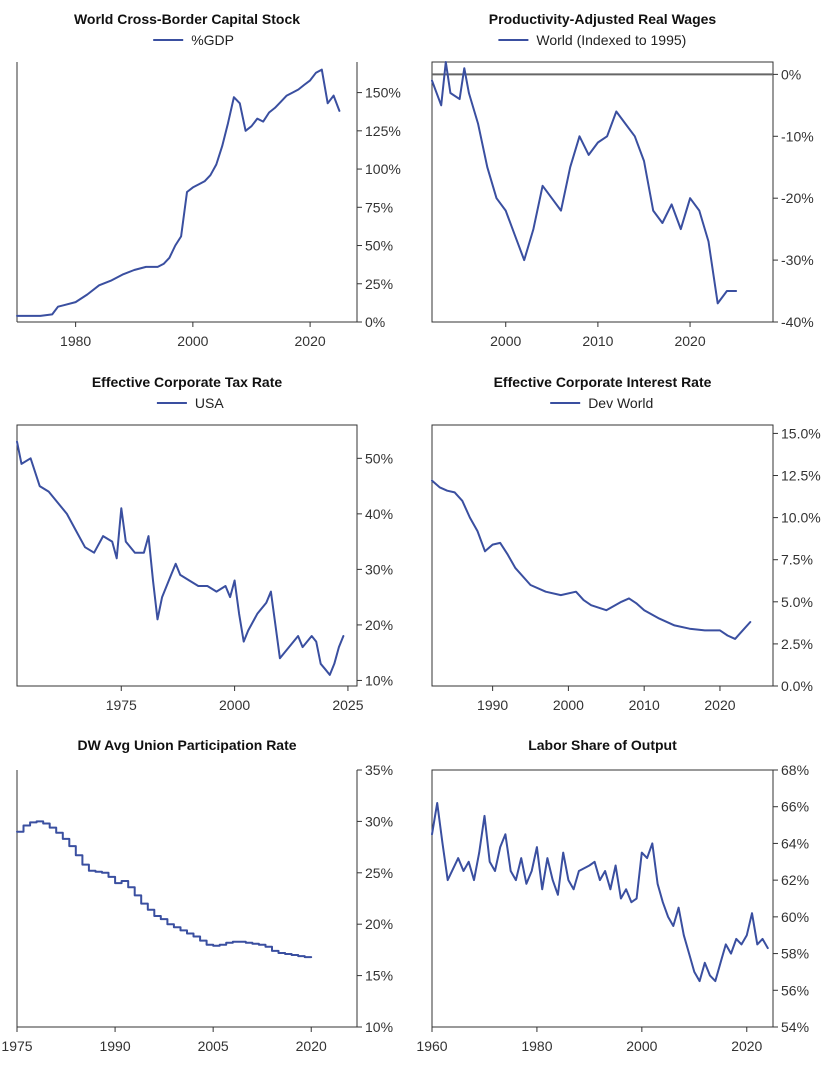  I want to click on y-tick-label: 10.0%, so click(801, 518).